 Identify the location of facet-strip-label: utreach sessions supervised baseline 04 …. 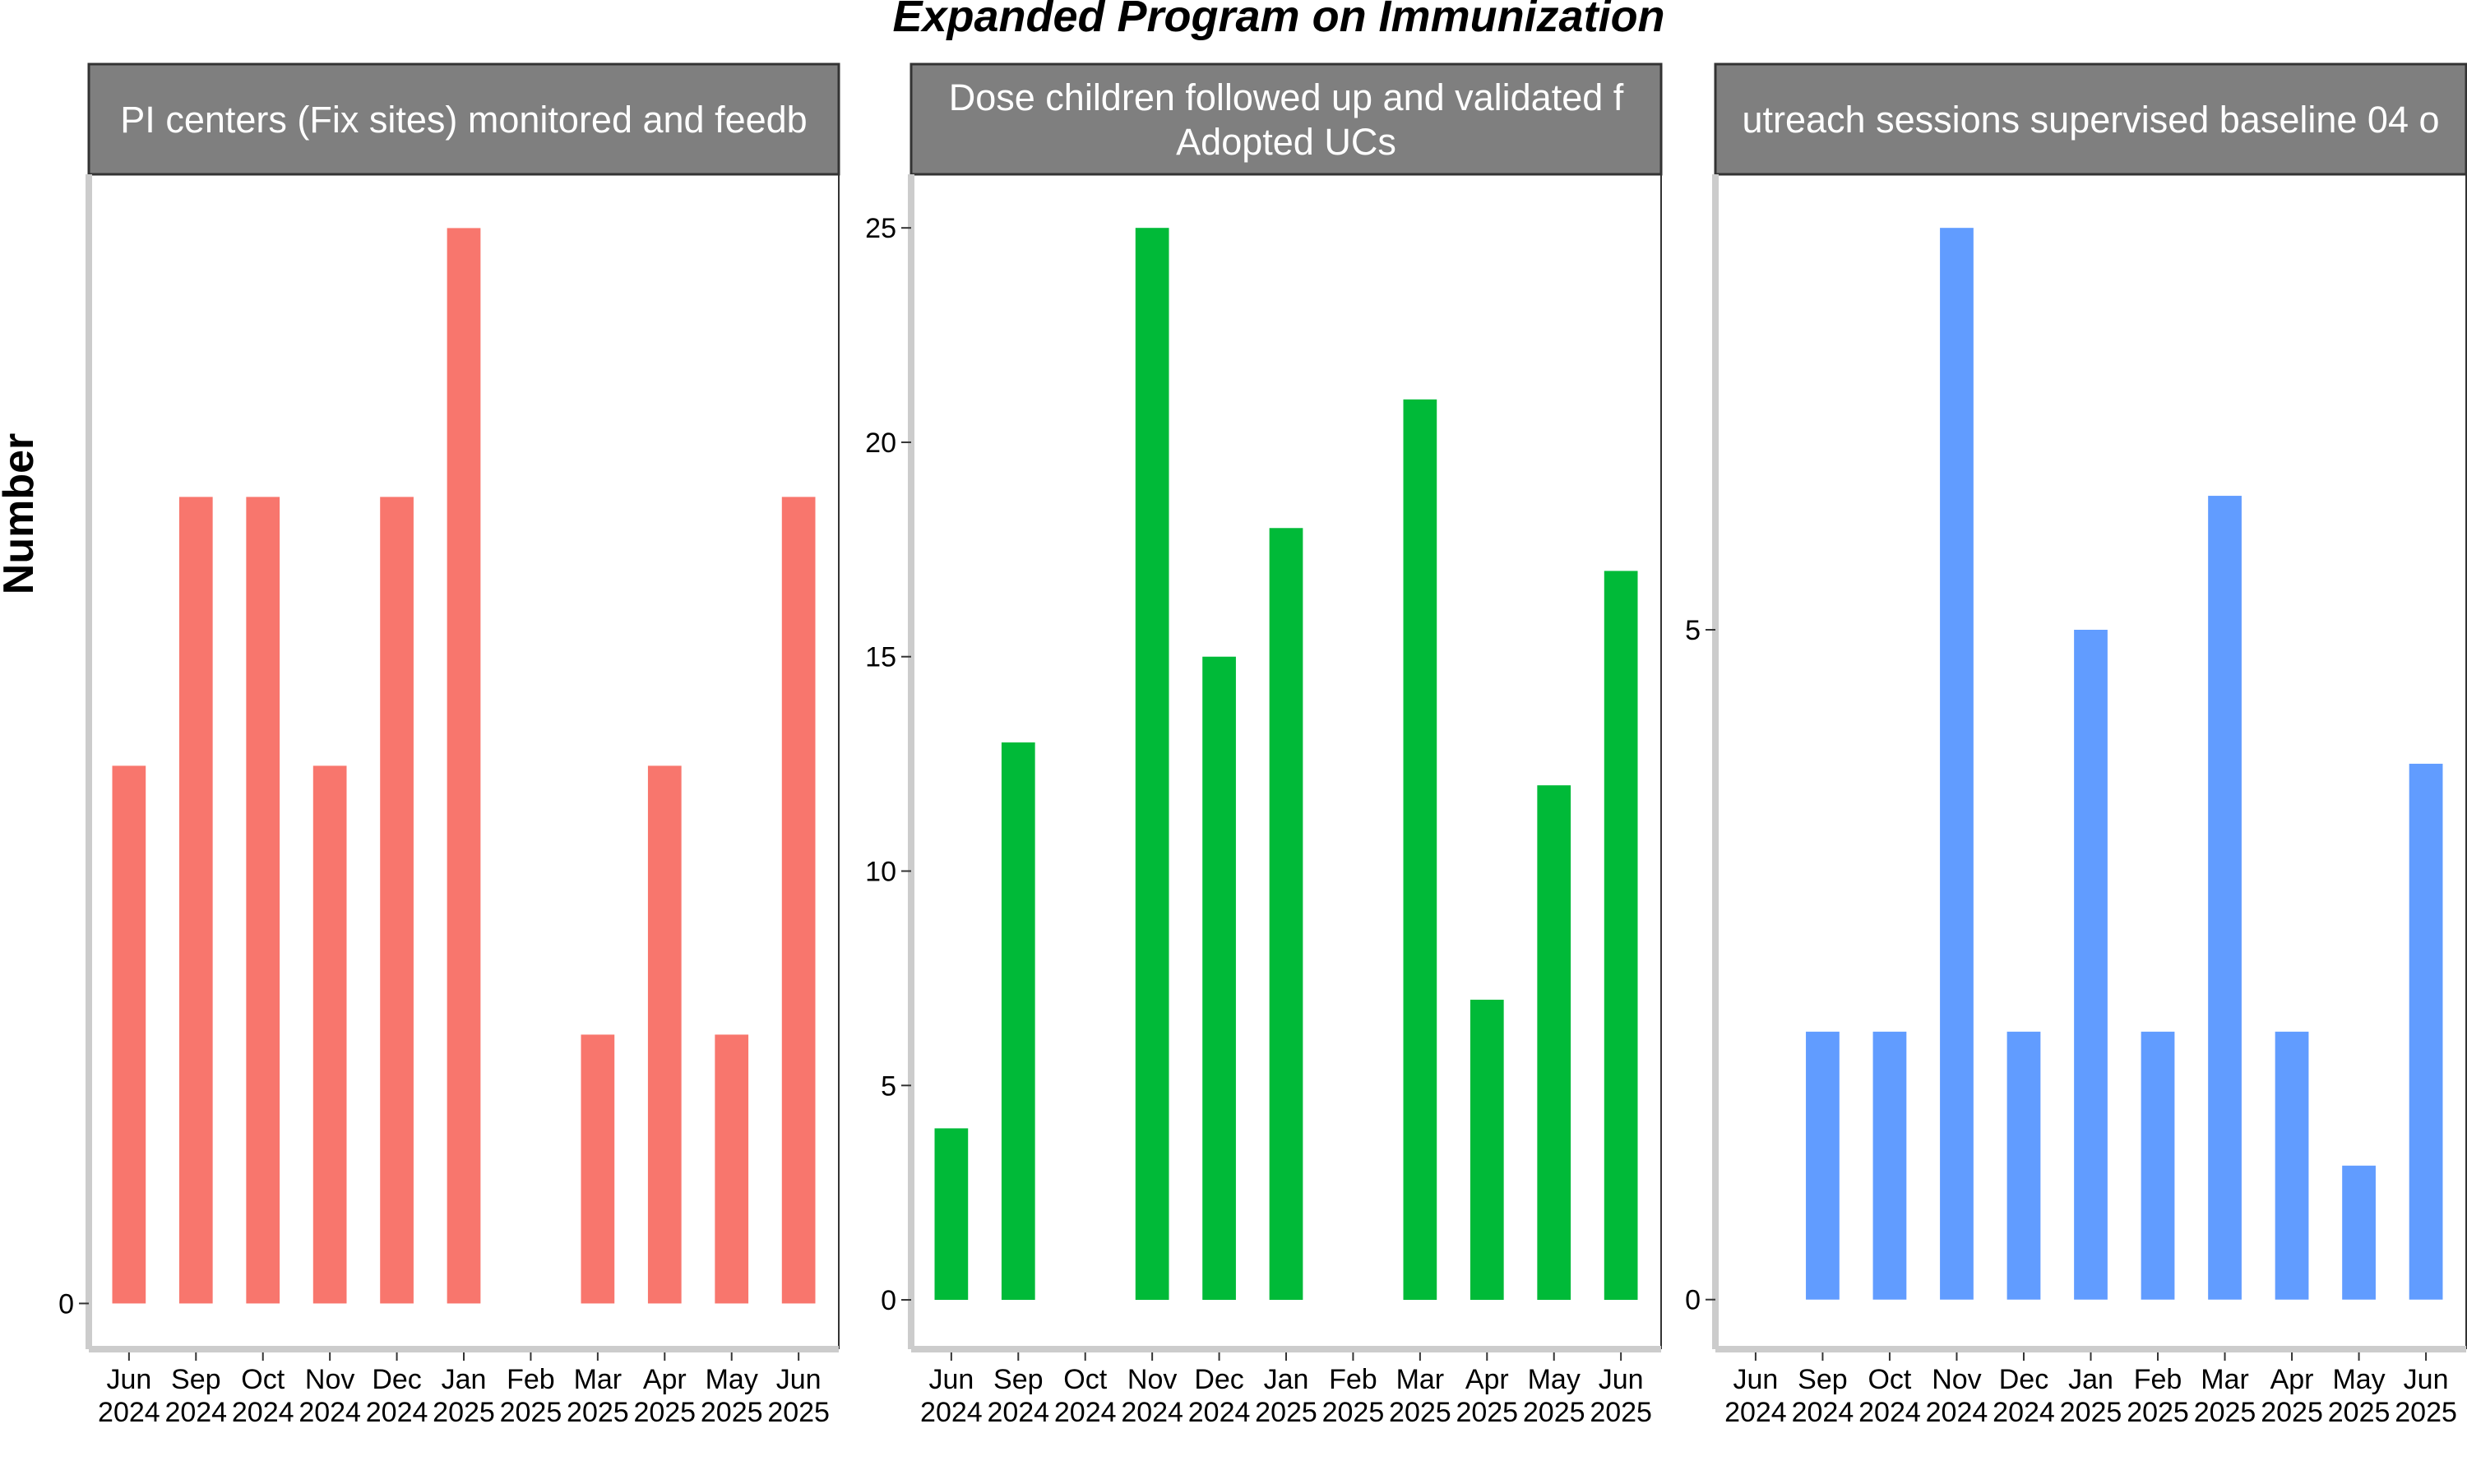
(2090, 120).